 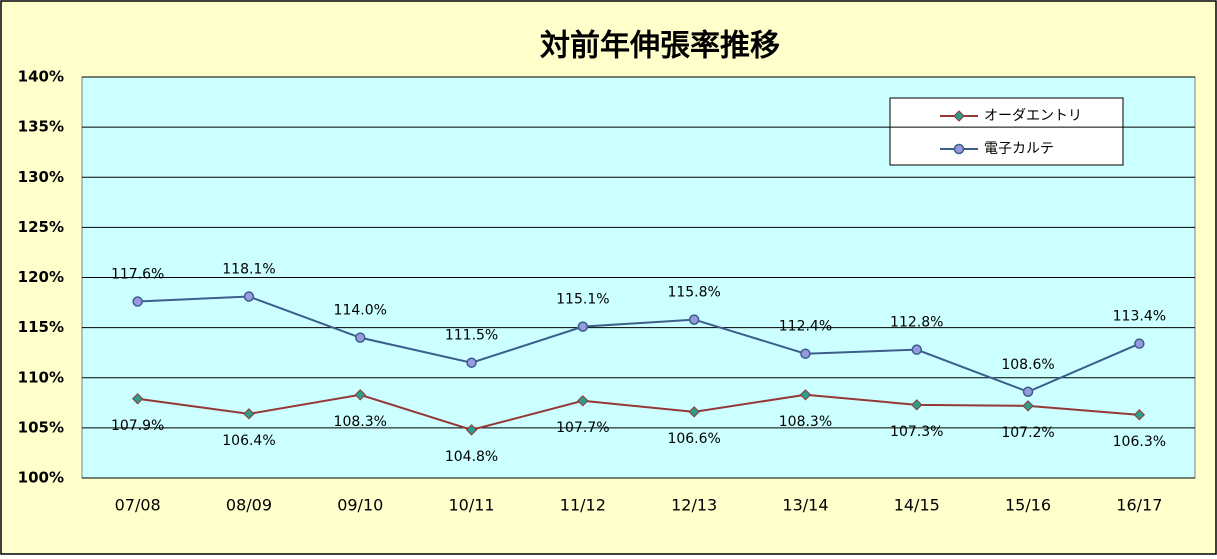 I want to click on data-label: 112.8%, so click(x=916, y=323).